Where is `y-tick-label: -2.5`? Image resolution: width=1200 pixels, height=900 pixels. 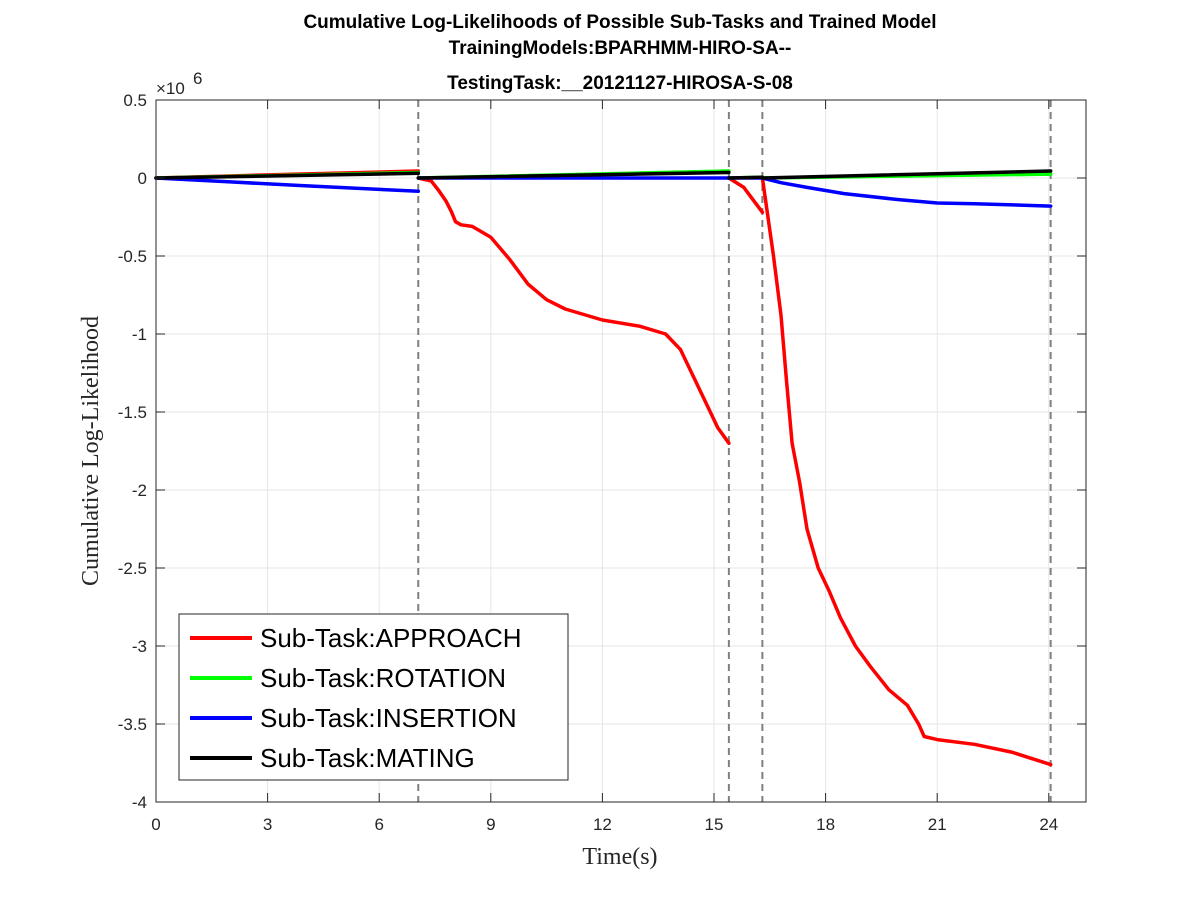
y-tick-label: -2.5 is located at coordinates (132, 568).